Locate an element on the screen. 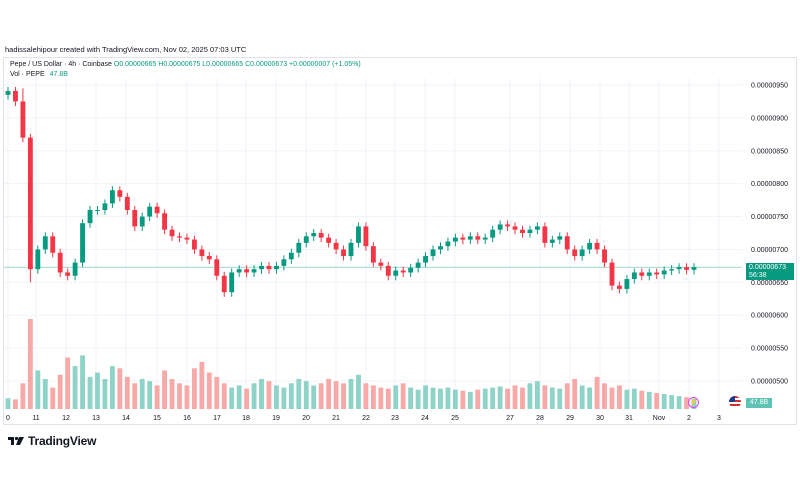  bar-countdown: 56:38 is located at coordinates (758, 275).